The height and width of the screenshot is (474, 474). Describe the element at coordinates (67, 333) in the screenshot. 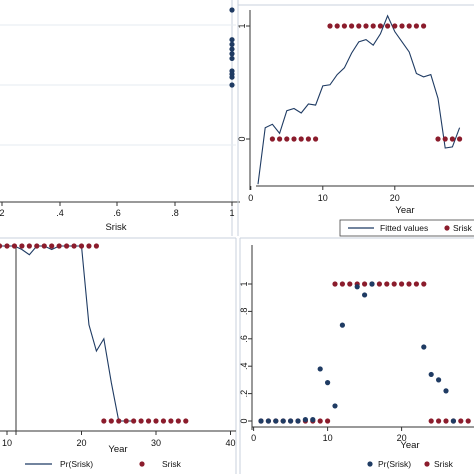

I see `series-line-pr-srisk` at that location.